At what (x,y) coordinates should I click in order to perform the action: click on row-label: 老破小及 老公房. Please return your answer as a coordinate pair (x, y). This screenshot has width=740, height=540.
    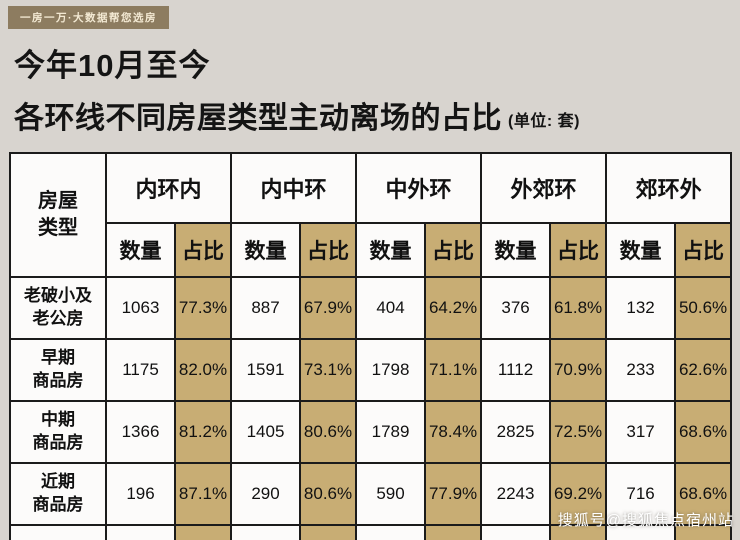
    Looking at the image, I should click on (58, 308).